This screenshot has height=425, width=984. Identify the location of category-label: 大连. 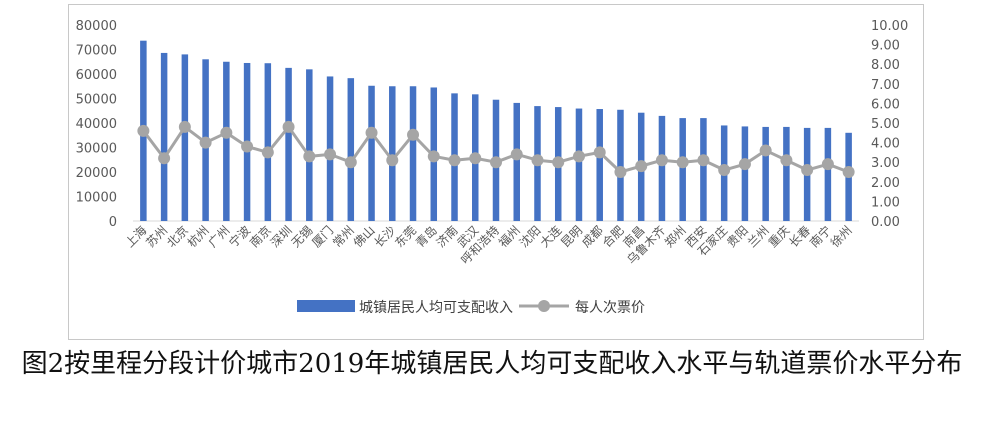
(551, 237).